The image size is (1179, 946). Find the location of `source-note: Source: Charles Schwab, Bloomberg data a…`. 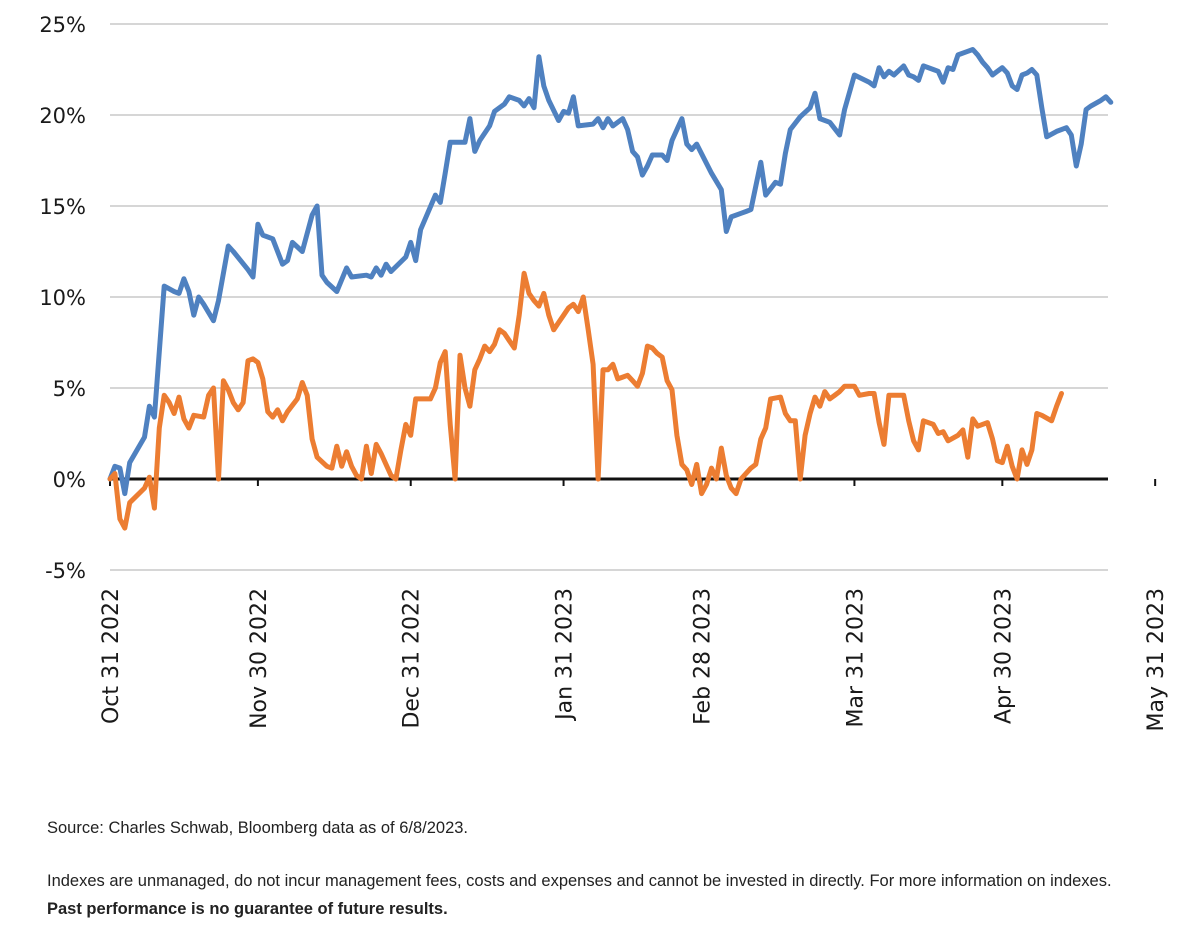

source-note: Source: Charles Schwab, Bloomberg data a… is located at coordinates (587, 828).